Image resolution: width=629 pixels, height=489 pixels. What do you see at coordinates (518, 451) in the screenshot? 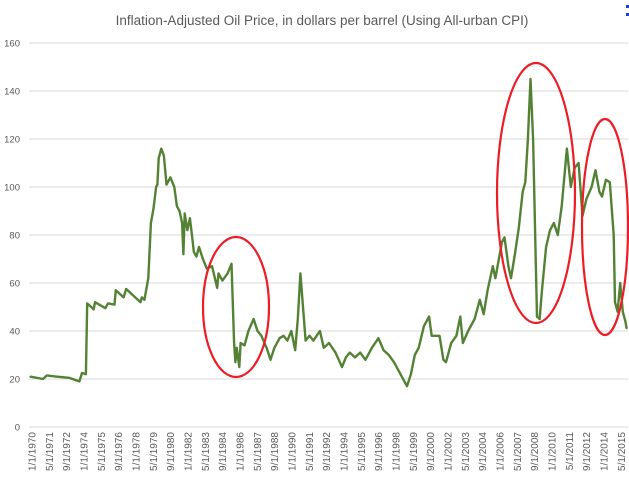
I see `x-tick-label: 5/1/2007` at bounding box center [518, 451].